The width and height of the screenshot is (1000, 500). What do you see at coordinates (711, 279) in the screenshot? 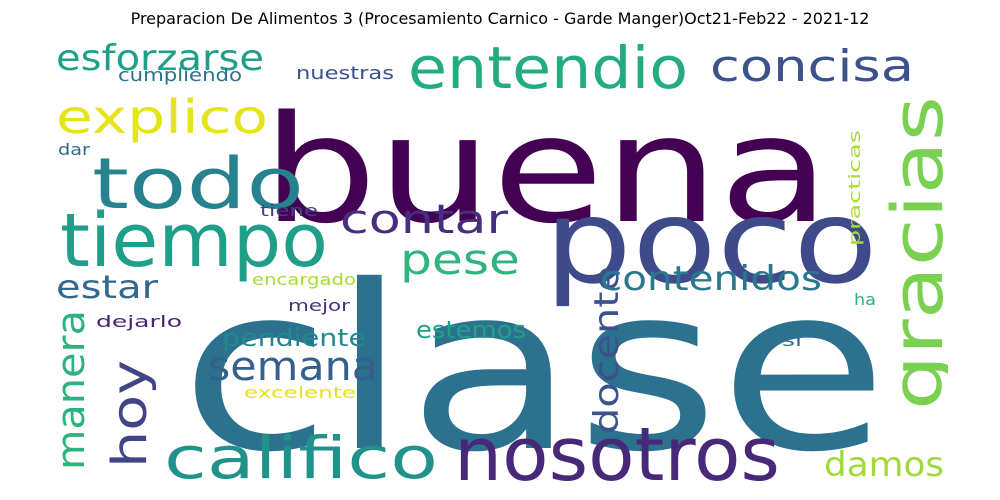
I see `word-contenidos: contenidos` at bounding box center [711, 279].